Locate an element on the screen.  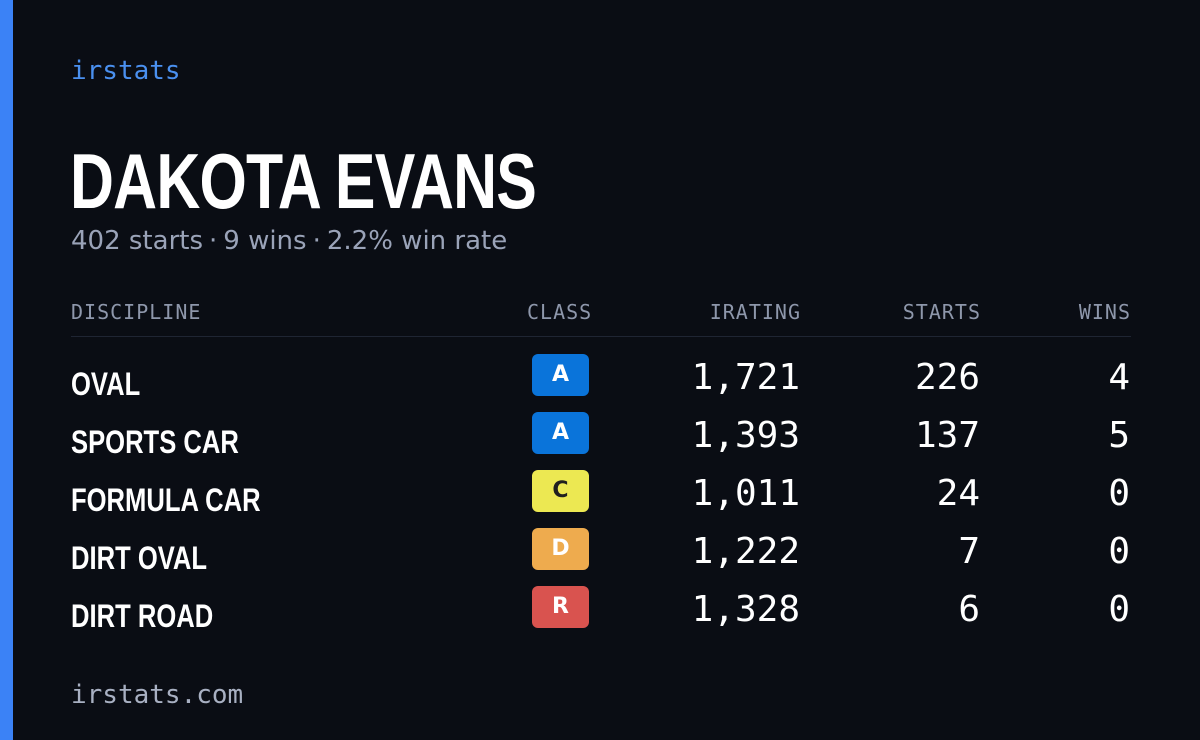
discipline-name: SPORTS CAR is located at coordinates (155, 442).